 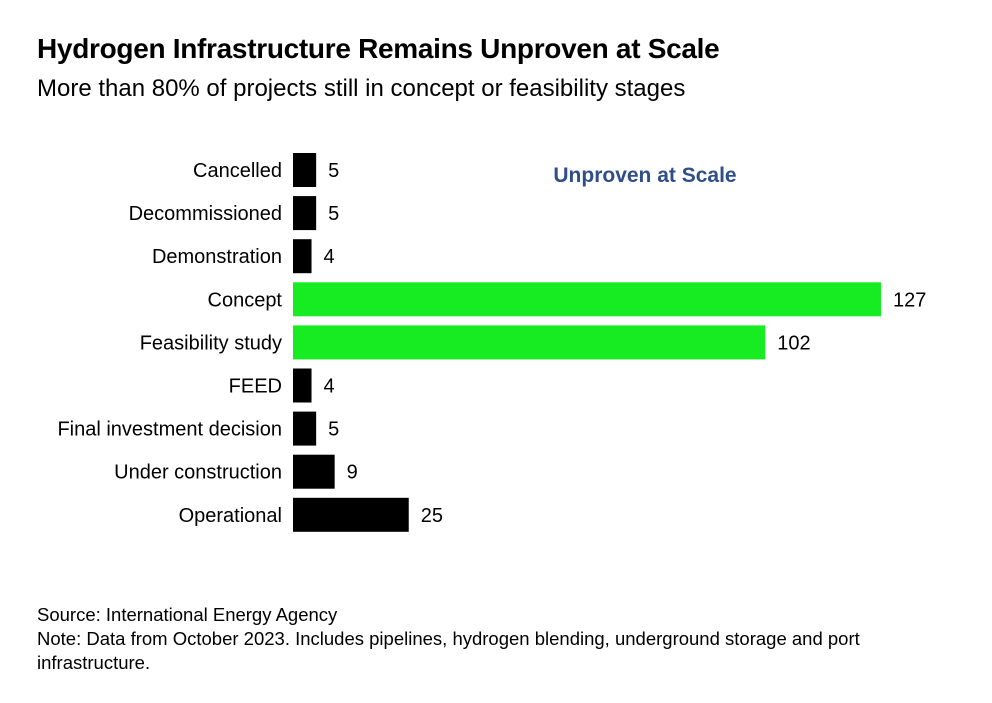 I want to click on bar-cancelled, so click(x=305, y=170).